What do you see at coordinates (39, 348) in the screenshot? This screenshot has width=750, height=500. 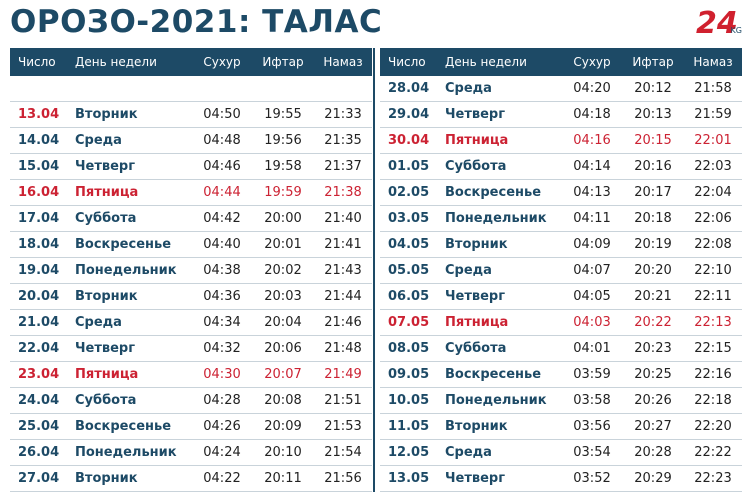 I see `date-cell: 22.04` at bounding box center [39, 348].